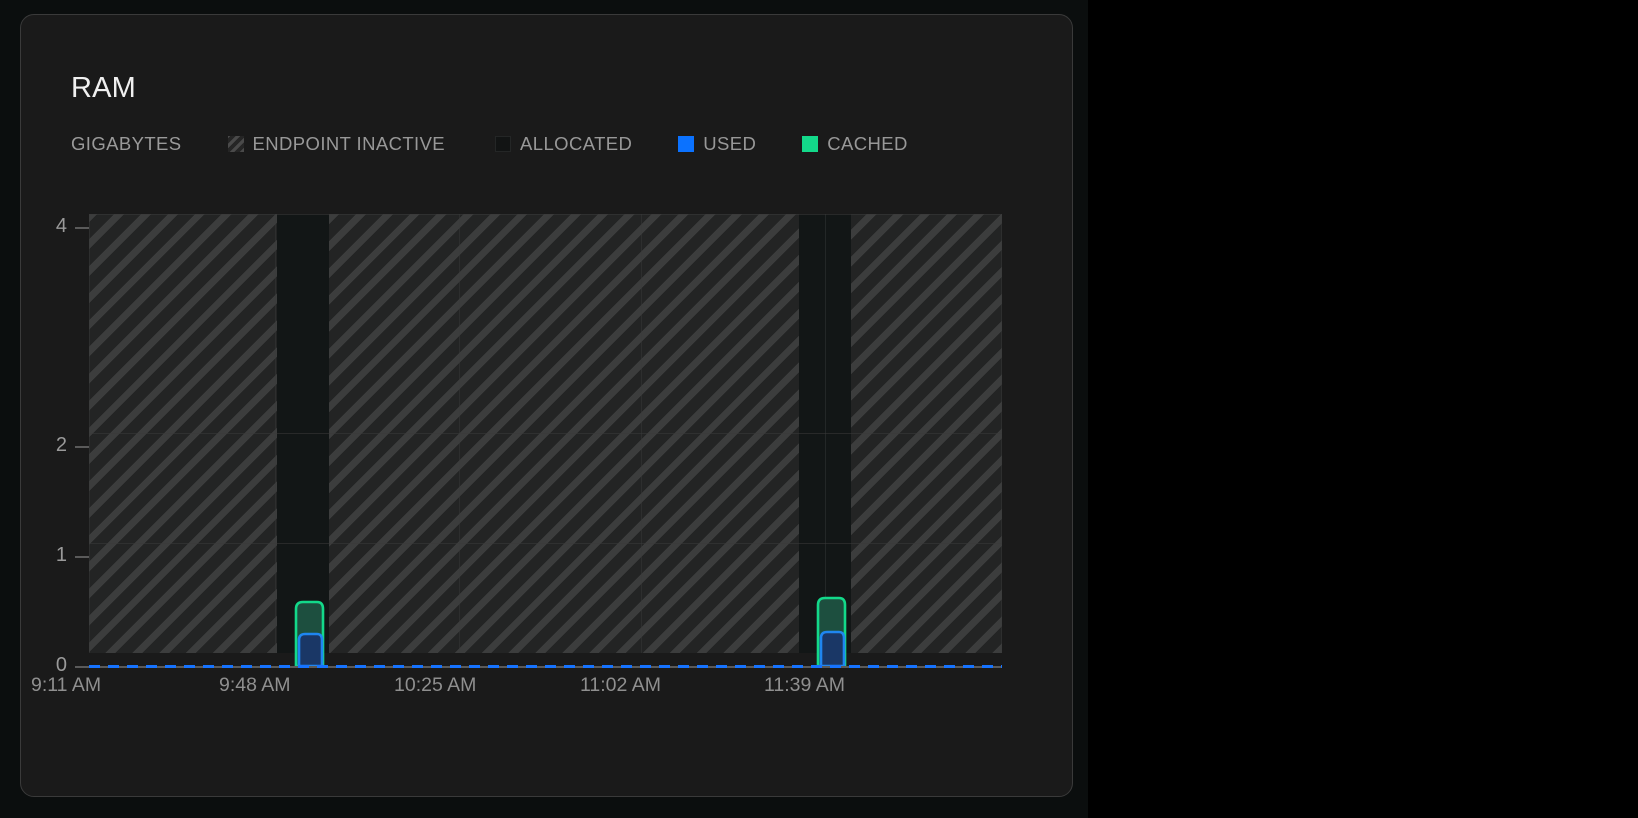  Describe the element at coordinates (61, 555) in the screenshot. I see `y-tick-label: 1` at that location.